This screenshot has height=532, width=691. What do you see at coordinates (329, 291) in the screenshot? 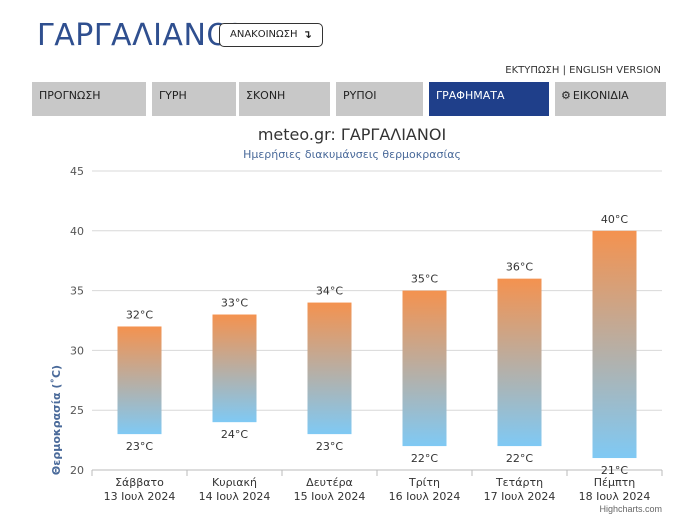
I see `high-temp-label: 34°C` at bounding box center [329, 291].